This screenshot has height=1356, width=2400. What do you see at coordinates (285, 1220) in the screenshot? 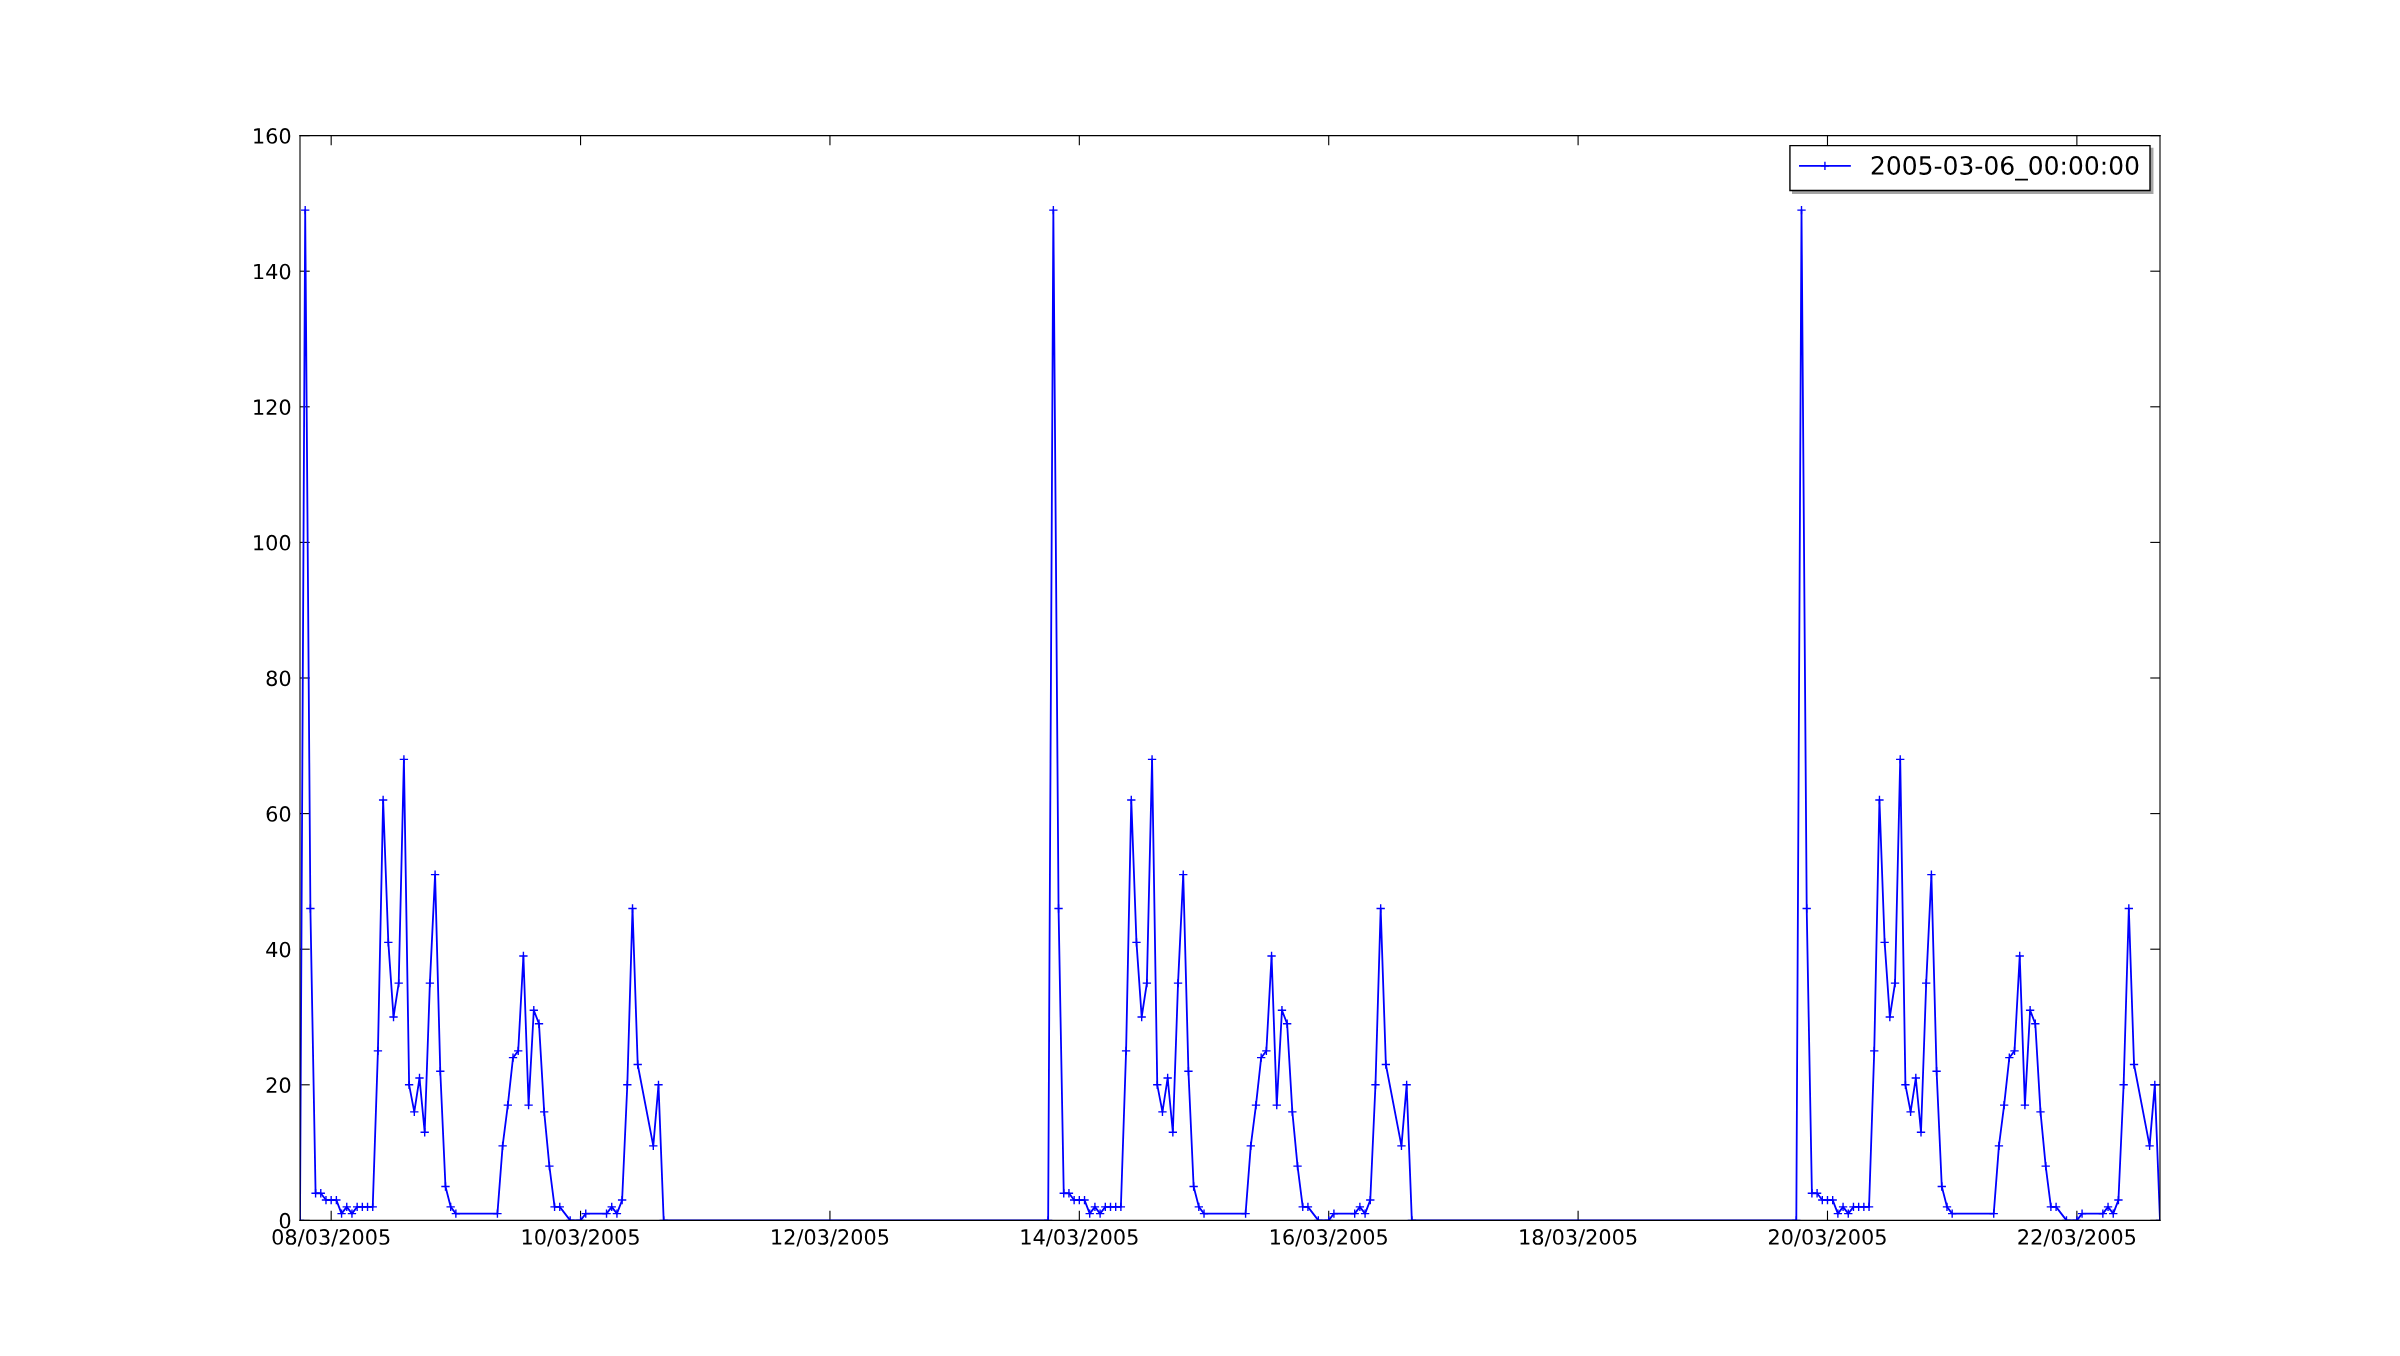
I see `y-tick-label: 0` at bounding box center [285, 1220].